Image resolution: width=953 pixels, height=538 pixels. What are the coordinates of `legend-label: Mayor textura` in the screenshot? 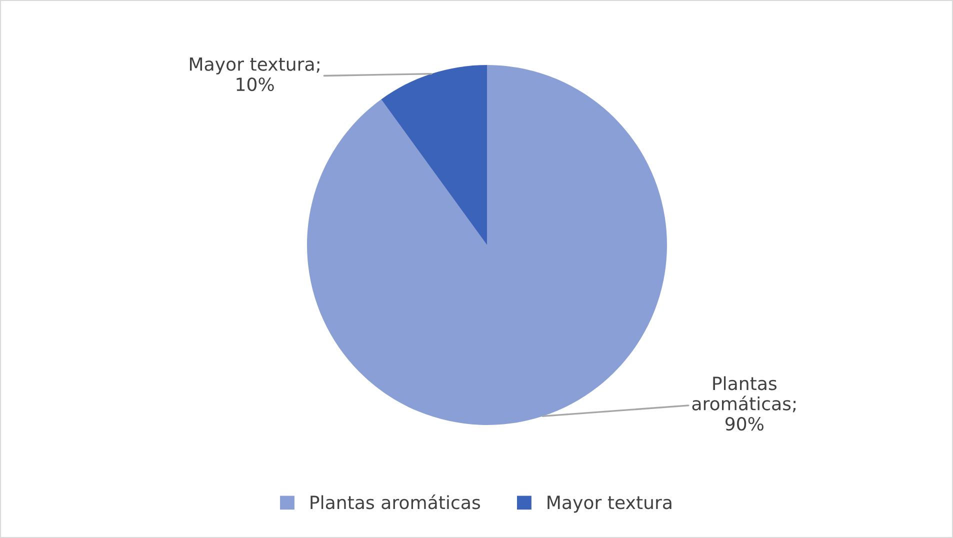 It's located at (610, 504).